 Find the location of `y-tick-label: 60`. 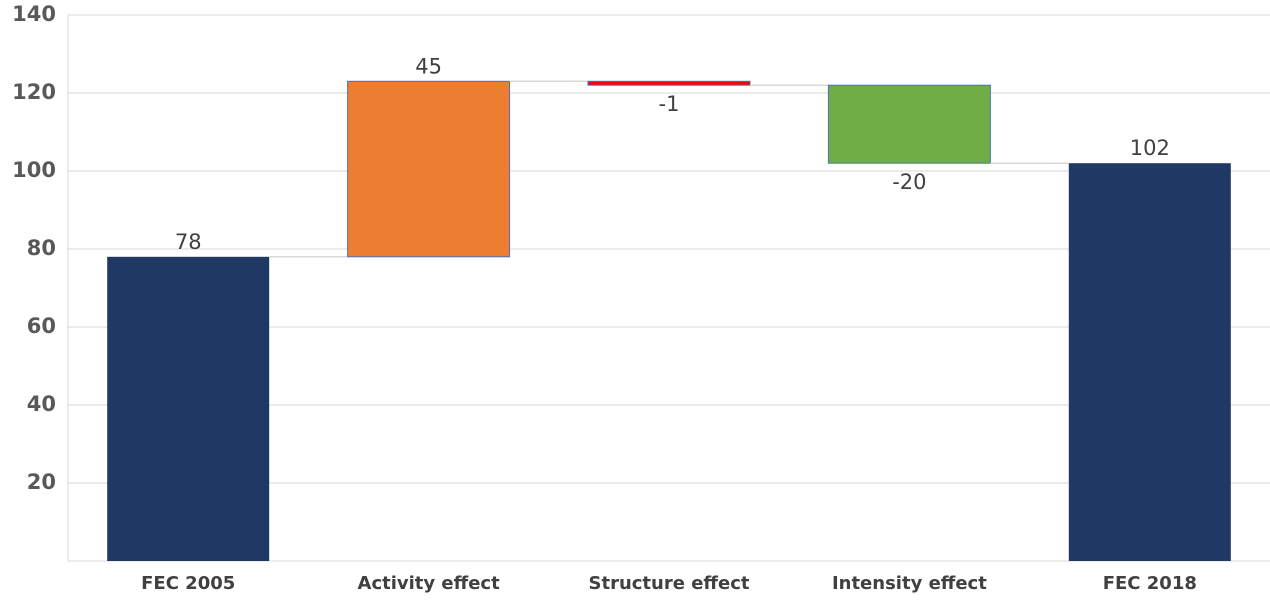

y-tick-label: 60 is located at coordinates (41, 326).